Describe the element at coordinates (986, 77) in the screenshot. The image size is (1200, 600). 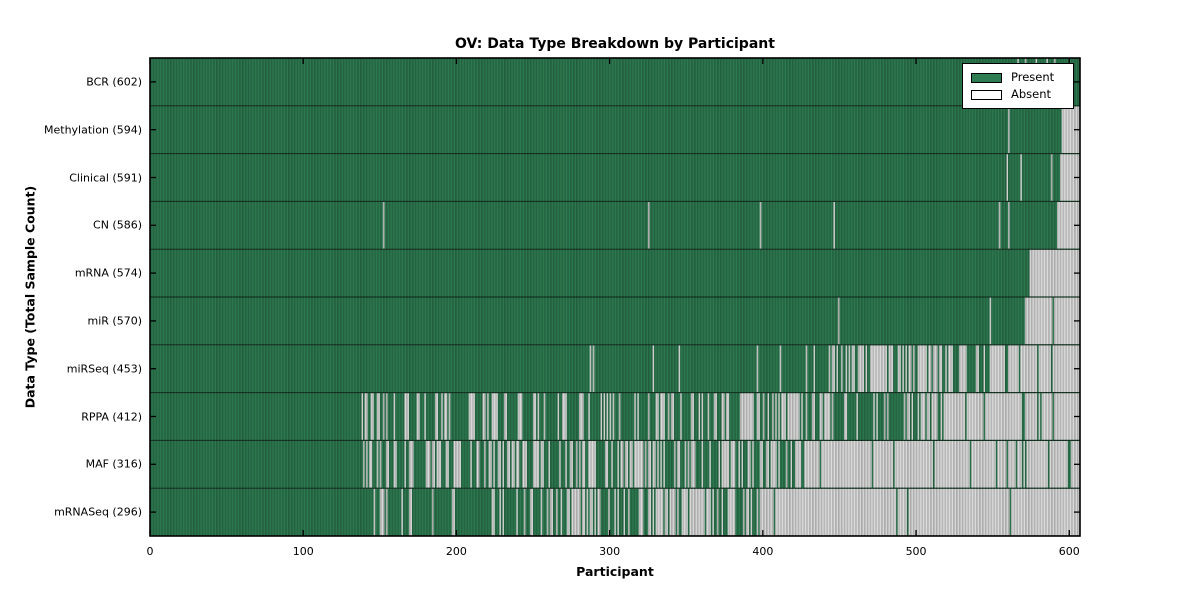
I see `present-swatch-icon` at that location.